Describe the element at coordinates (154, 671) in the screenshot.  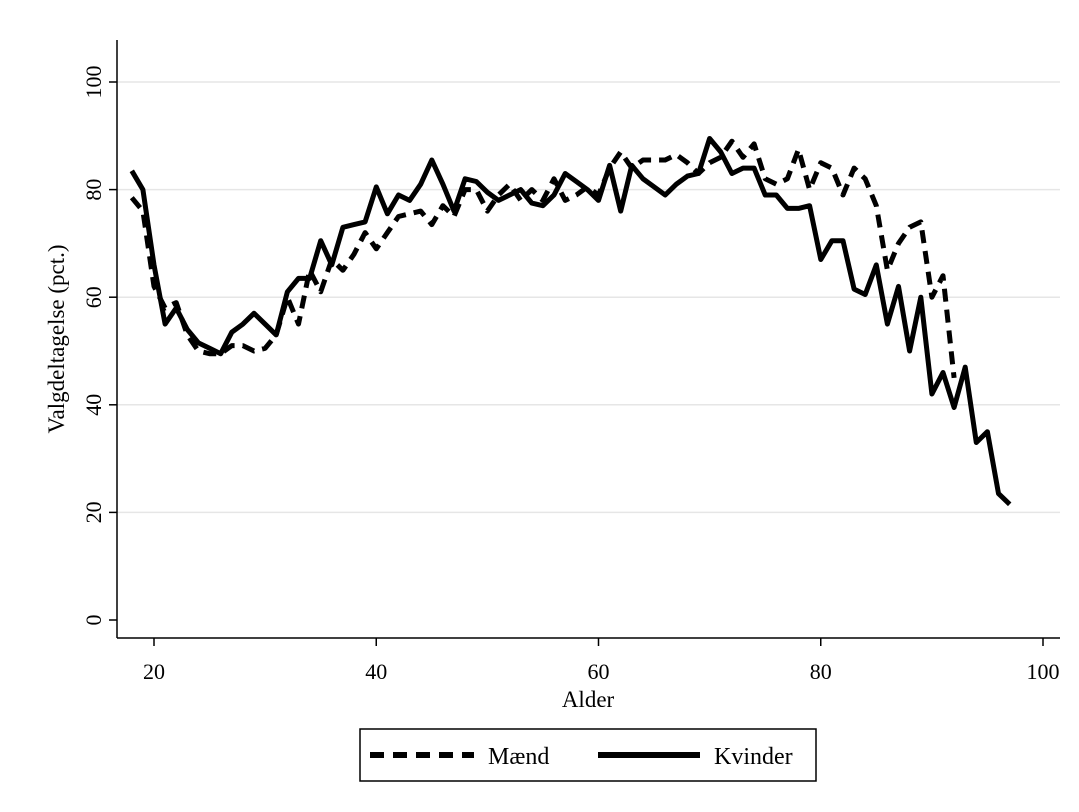
I see `x-tick-label-20: 20` at that location.